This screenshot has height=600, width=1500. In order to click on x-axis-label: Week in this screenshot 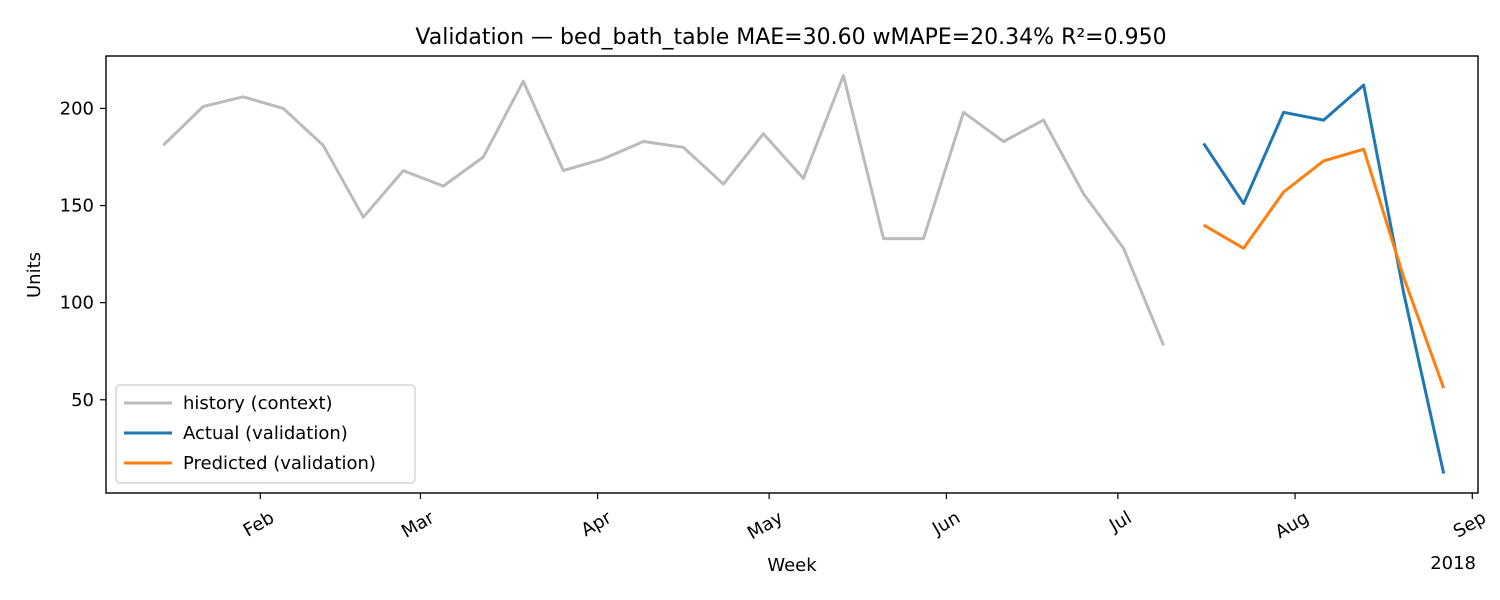, I will do `click(792, 565)`.